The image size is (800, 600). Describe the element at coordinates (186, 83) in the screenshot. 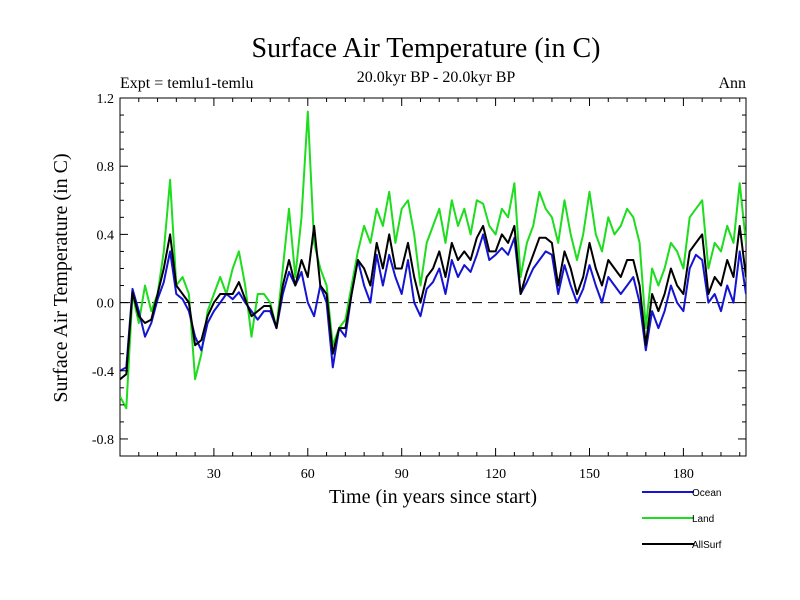

I see `experiment-label: Expt = temlu1-temlu` at that location.